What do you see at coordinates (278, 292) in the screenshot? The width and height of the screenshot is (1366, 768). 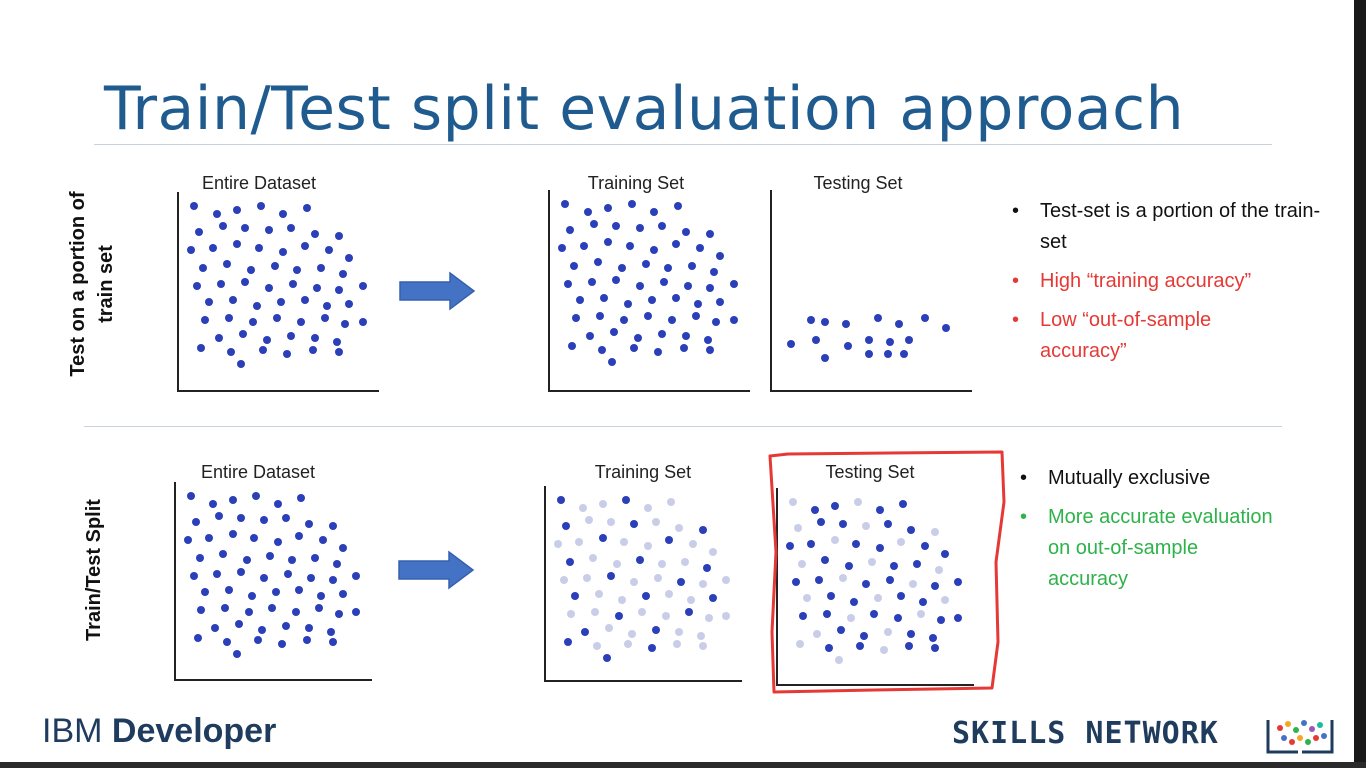 I see `entire-dataset-plot` at bounding box center [278, 292].